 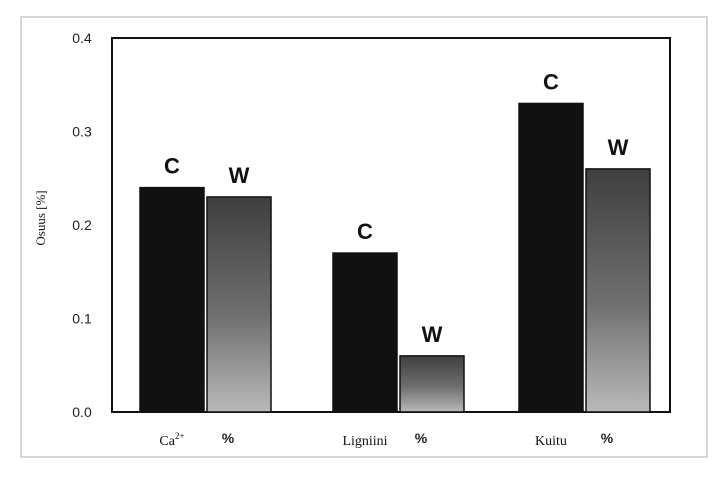 I want to click on y-tick-label: 0.2, so click(x=82, y=225).